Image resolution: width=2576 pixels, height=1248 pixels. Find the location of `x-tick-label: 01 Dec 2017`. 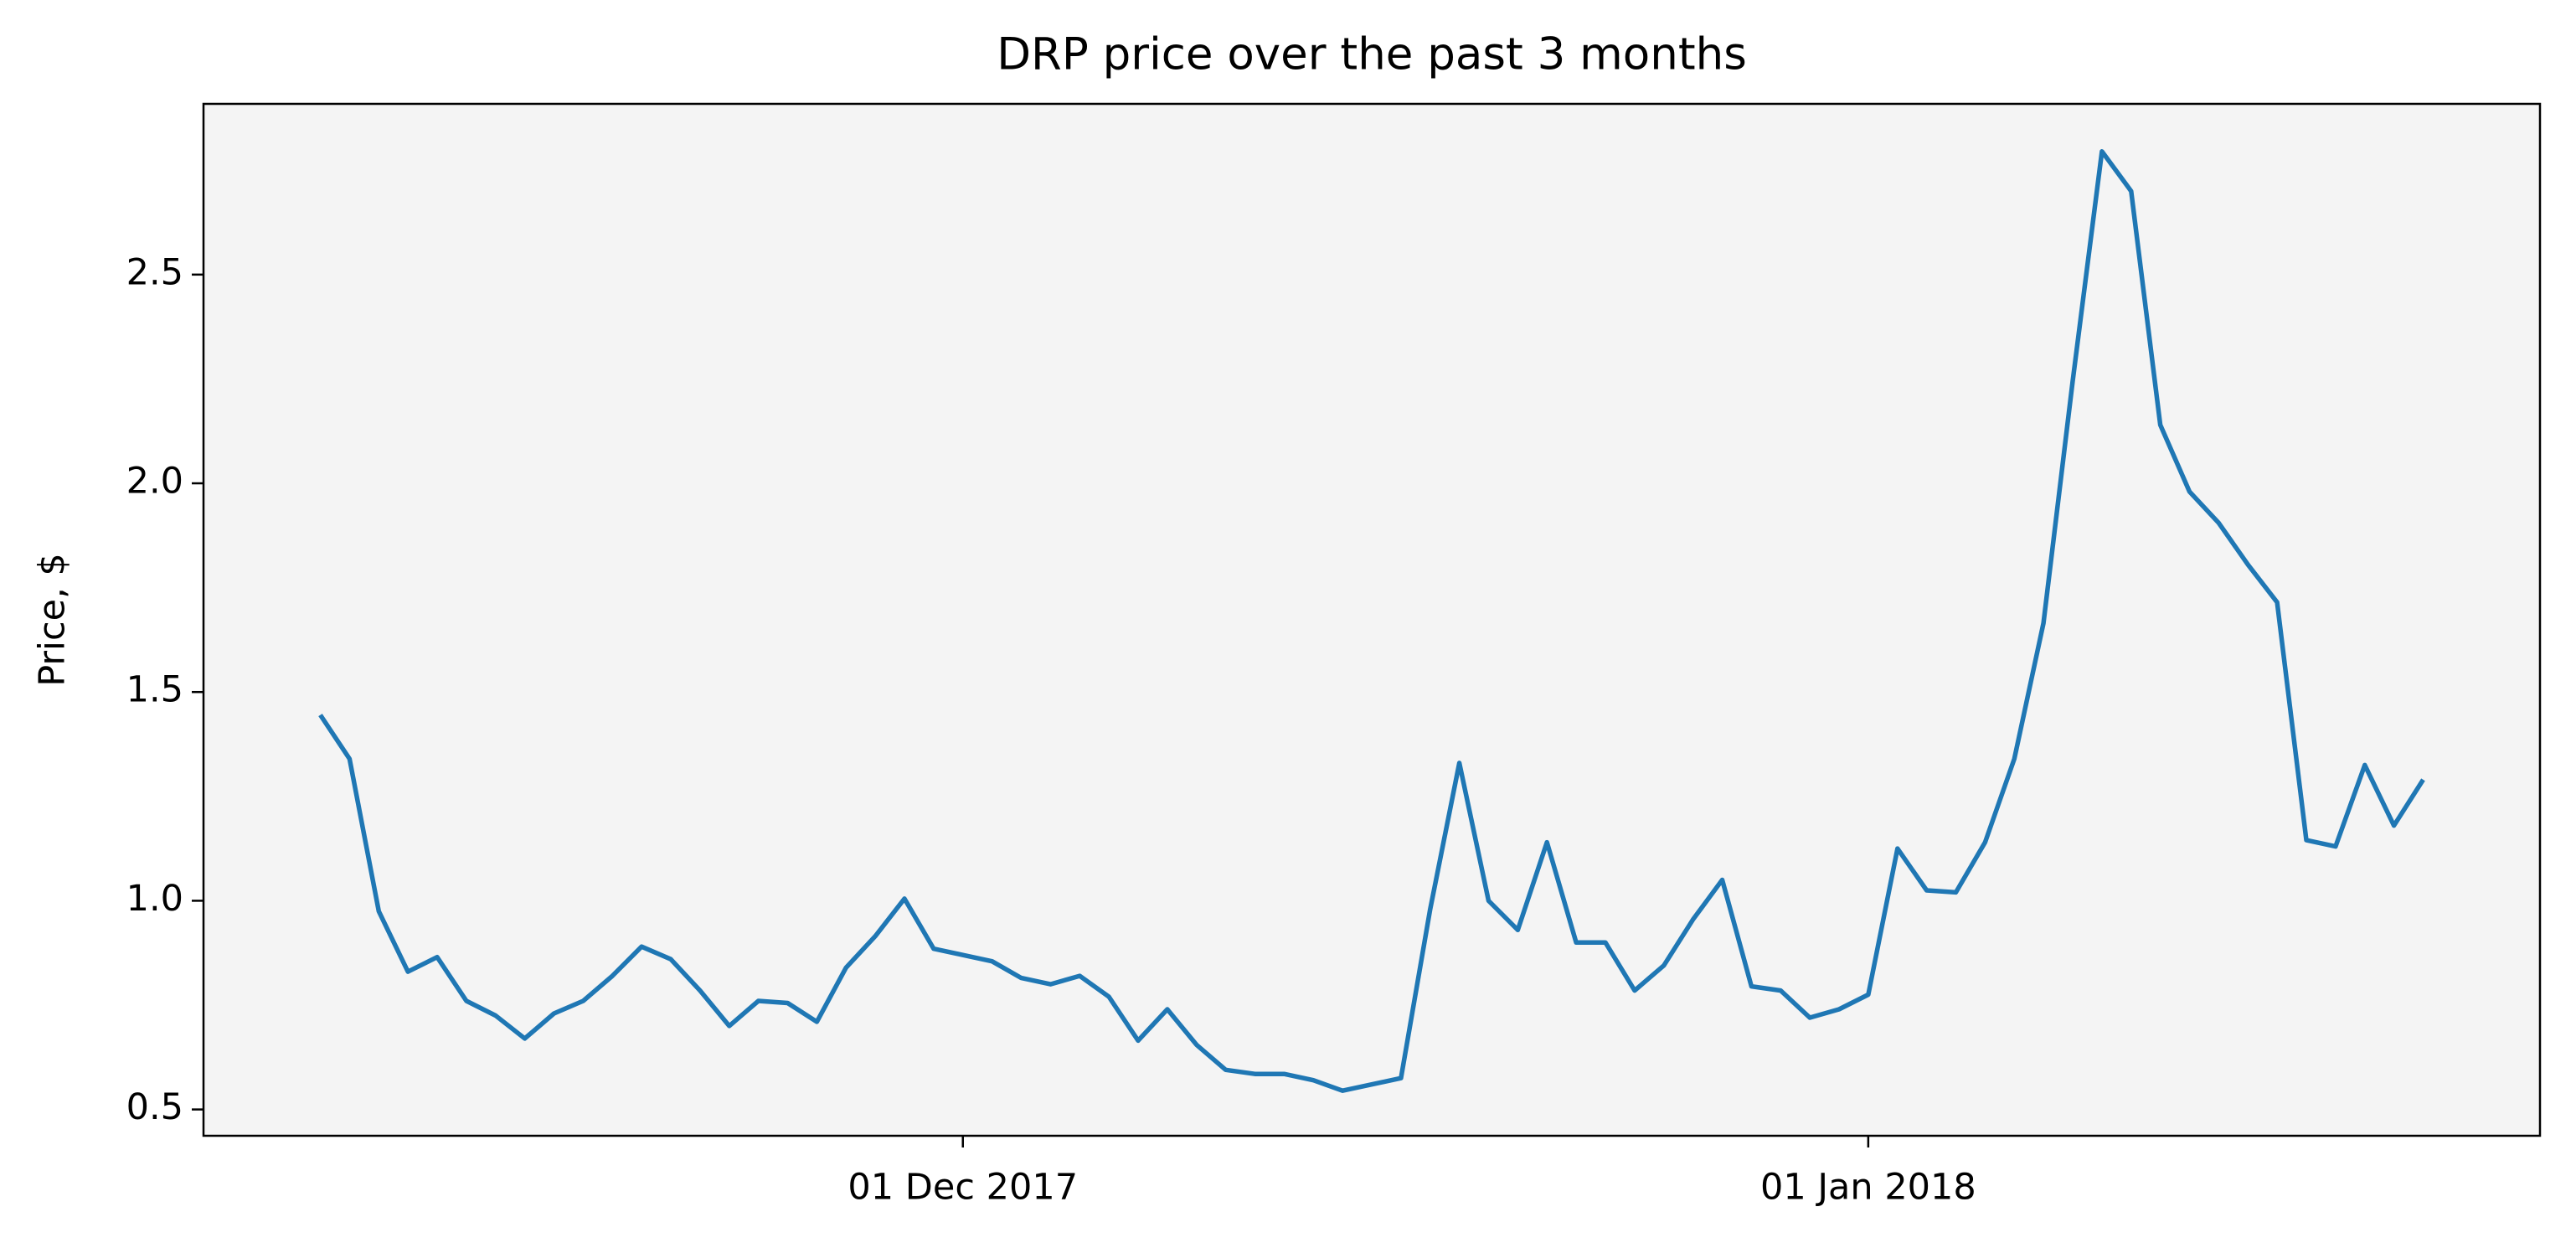

x-tick-label: 01 Dec 2017 is located at coordinates (963, 1188).